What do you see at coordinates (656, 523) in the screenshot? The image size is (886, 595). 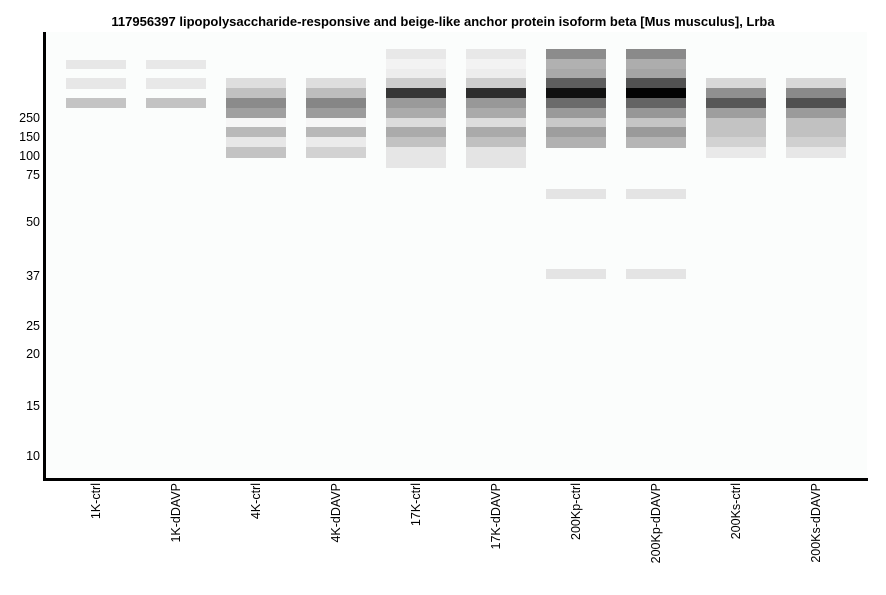 I see `lane-label: 200Kp-dDAVP` at bounding box center [656, 523].